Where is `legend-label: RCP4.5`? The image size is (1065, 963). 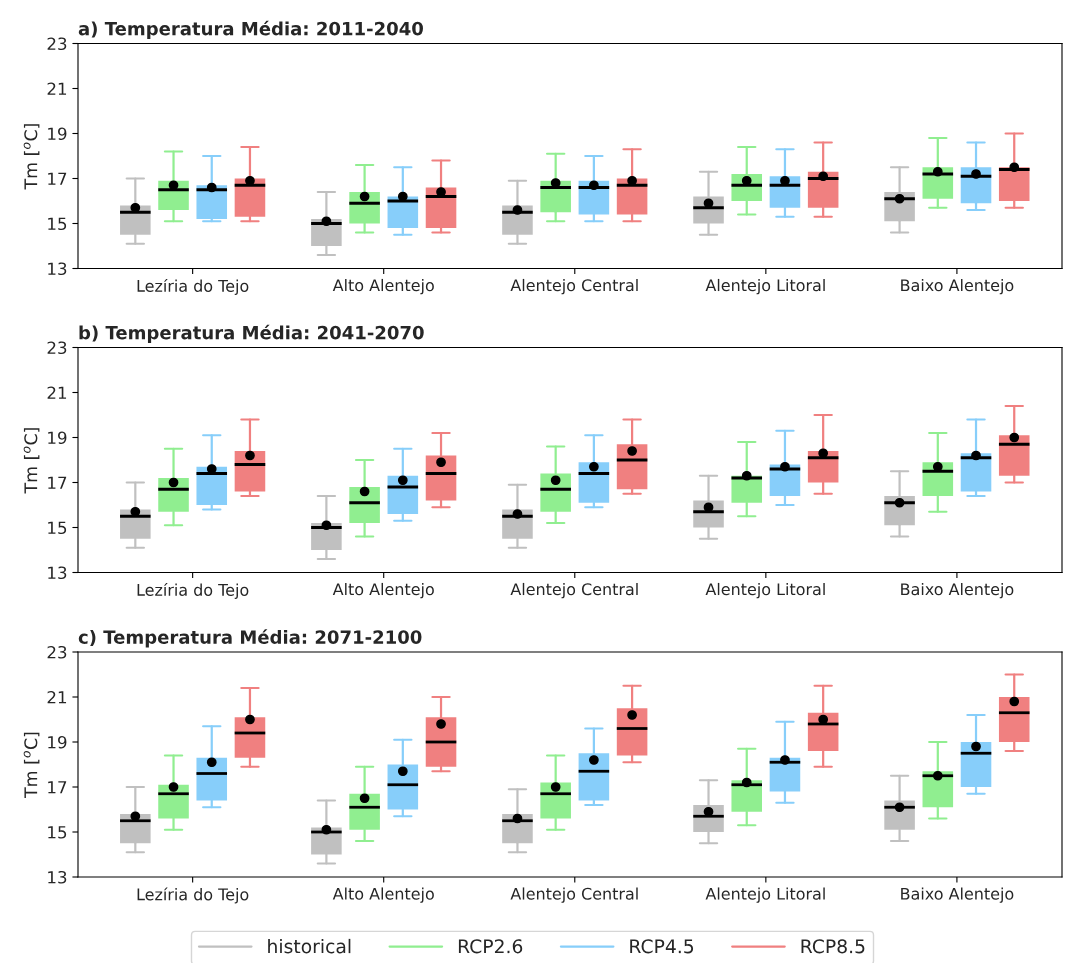
legend-label: RCP4.5 is located at coordinates (662, 946).